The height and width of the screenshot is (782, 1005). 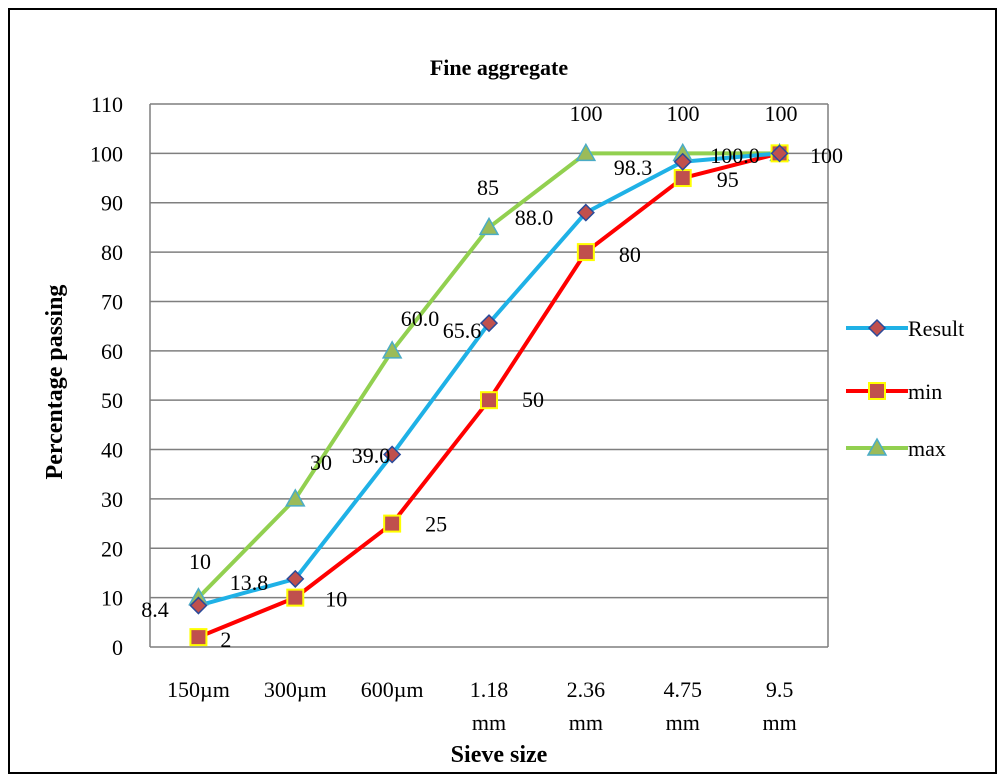 What do you see at coordinates (112, 598) in the screenshot?
I see `y-tick-label: 10` at bounding box center [112, 598].